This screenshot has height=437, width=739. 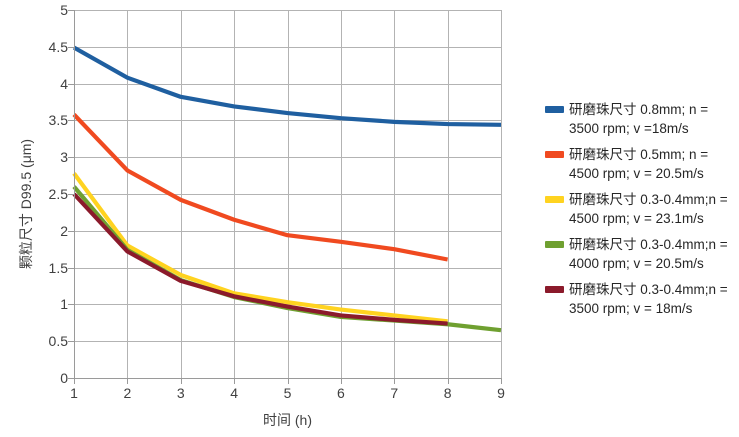 What do you see at coordinates (58, 267) in the screenshot?
I see `y-tick-label: 1.5` at bounding box center [58, 267].